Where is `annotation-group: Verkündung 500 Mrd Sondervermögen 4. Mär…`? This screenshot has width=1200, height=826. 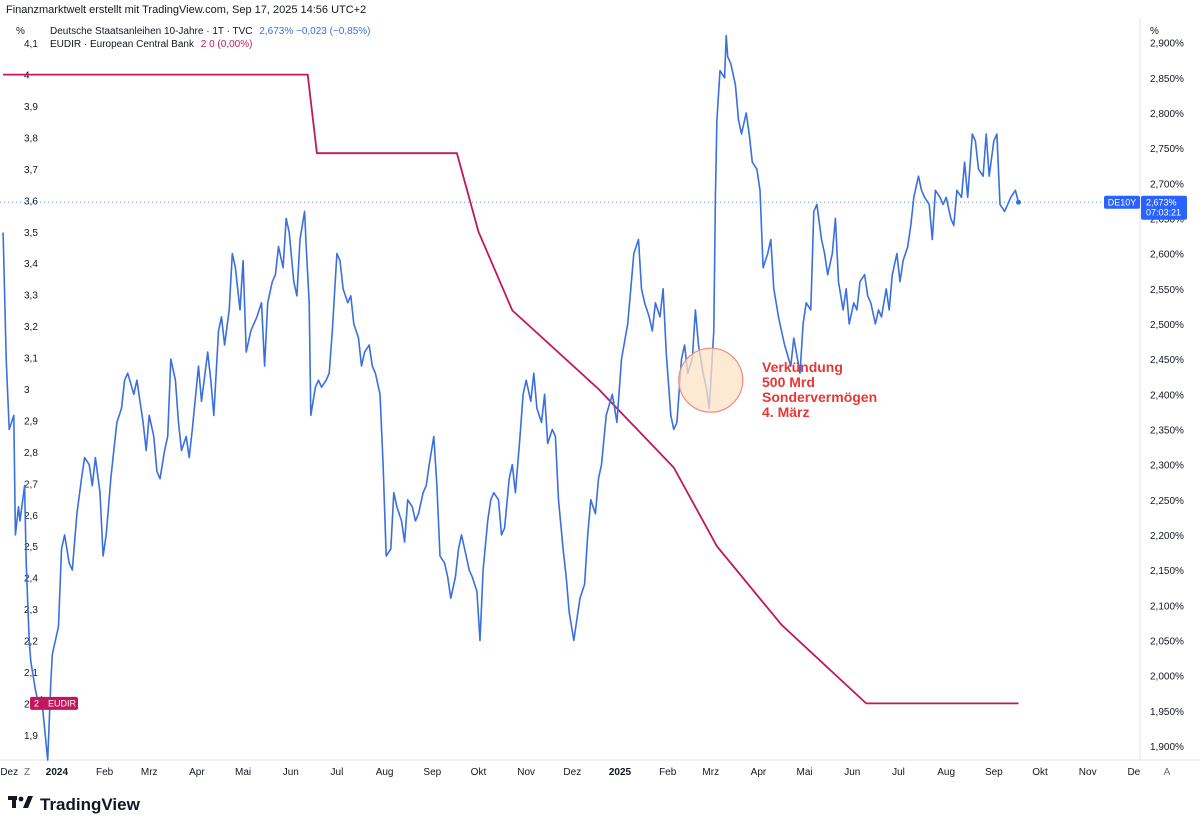
annotation-group: Verkündung 500 Mrd Sondervermögen 4. Mär… is located at coordinates (779, 383).